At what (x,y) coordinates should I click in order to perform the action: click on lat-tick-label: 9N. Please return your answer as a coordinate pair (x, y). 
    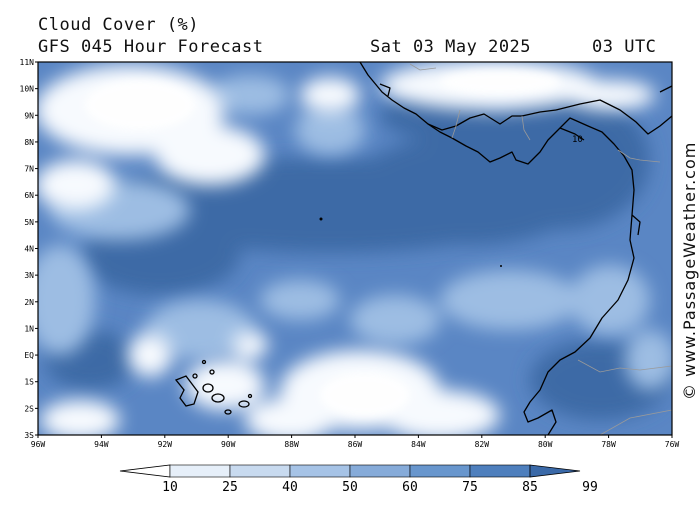
    Looking at the image, I should click on (29, 115).